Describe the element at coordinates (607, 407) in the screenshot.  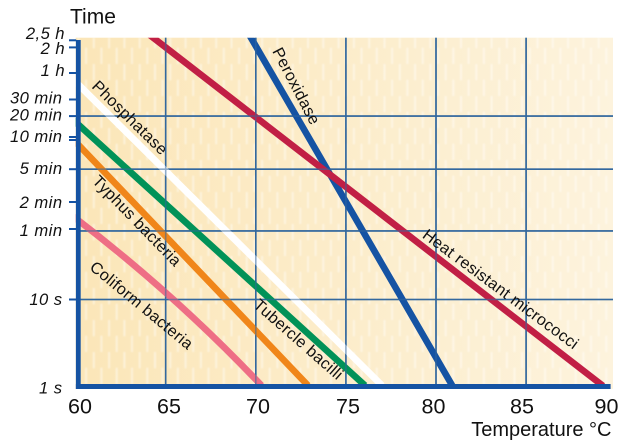
I see `svg-text: 90` at that location.